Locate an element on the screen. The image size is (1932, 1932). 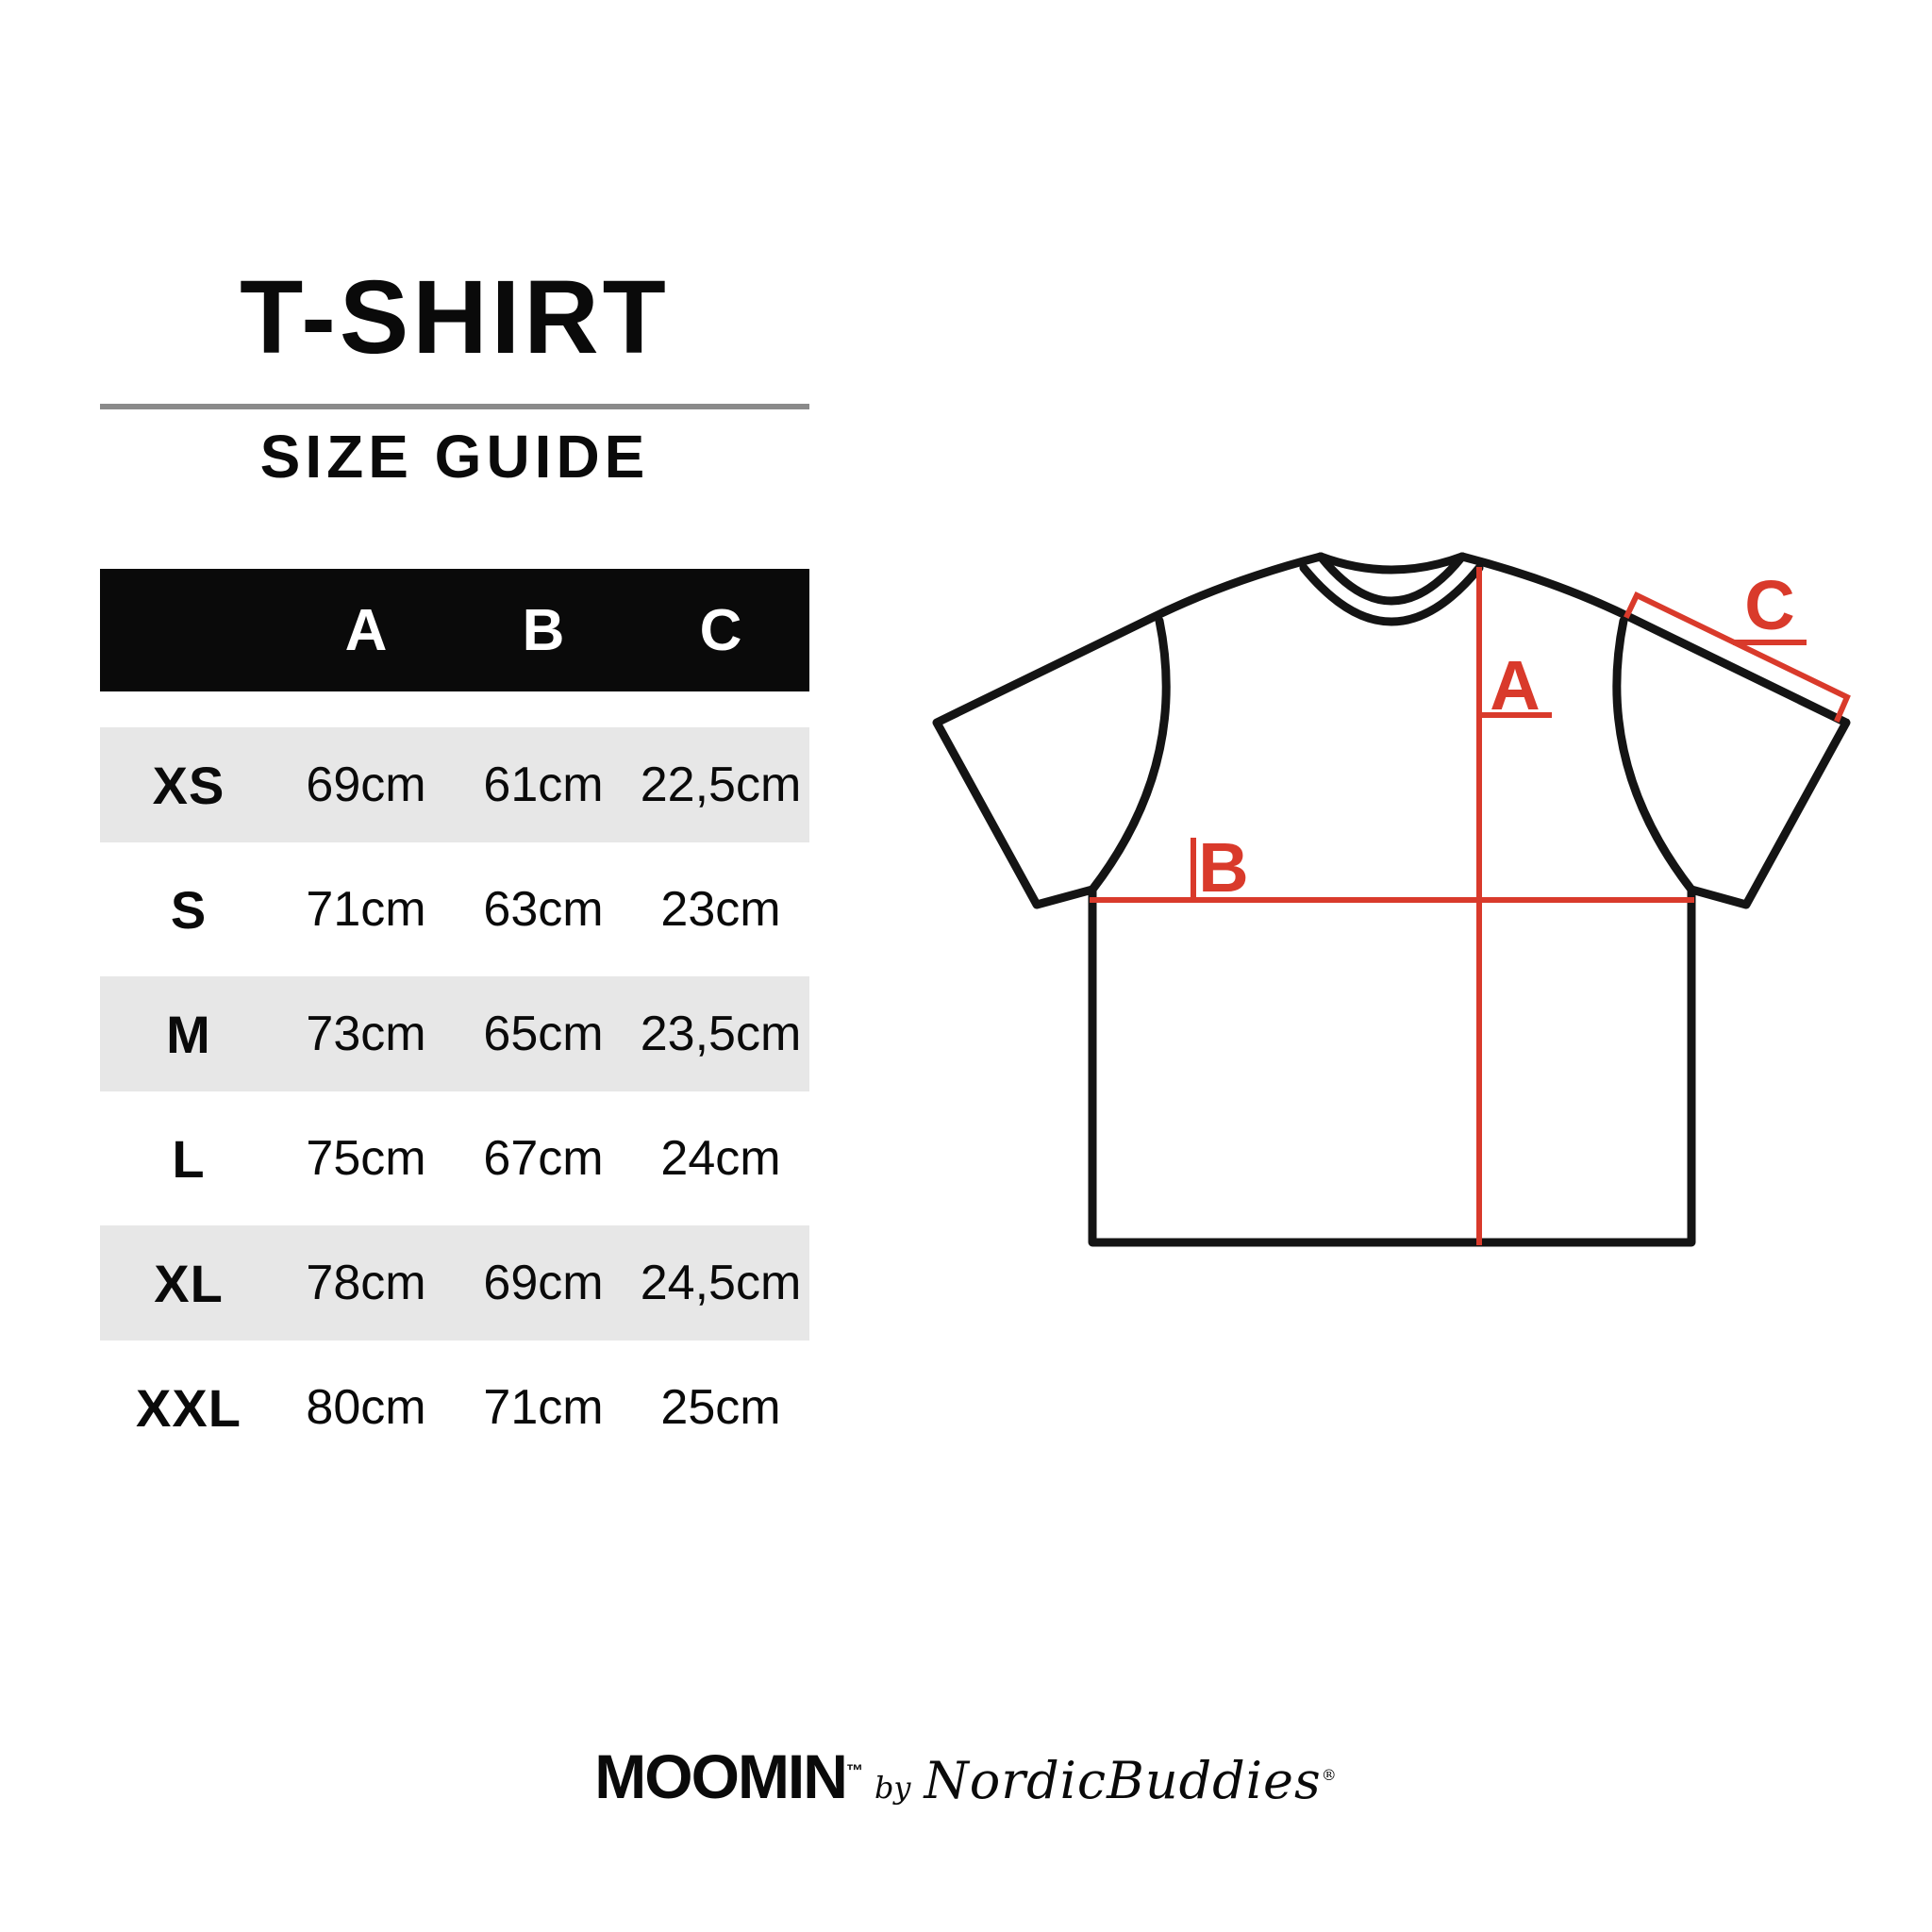
table-row: XS 69cm 61cm 22,5cm is located at coordinates (454, 785).